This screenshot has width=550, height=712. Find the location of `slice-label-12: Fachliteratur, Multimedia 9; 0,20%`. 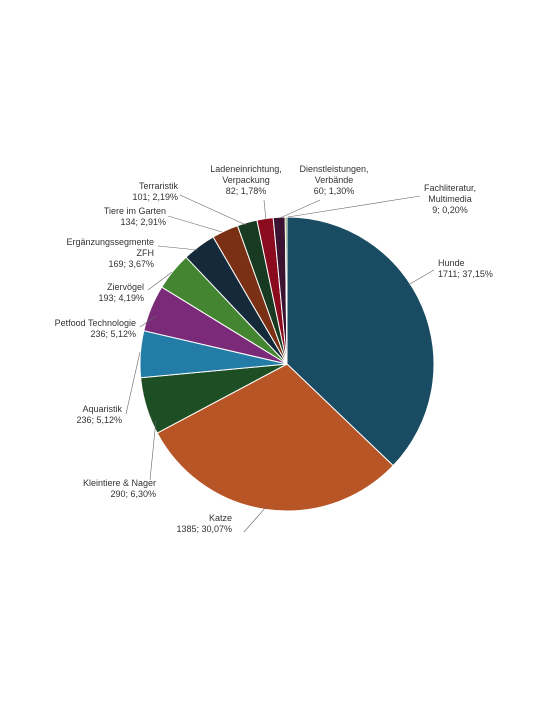

slice-label-12: Fachliteratur, Multimedia 9; 0,20% is located at coordinates (450, 199).